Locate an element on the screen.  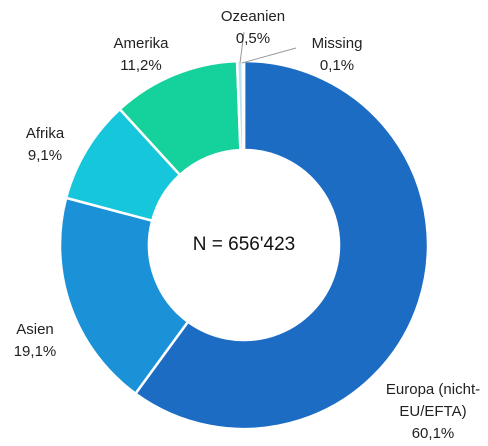
value-label: 60,1% is located at coordinates (433, 433).